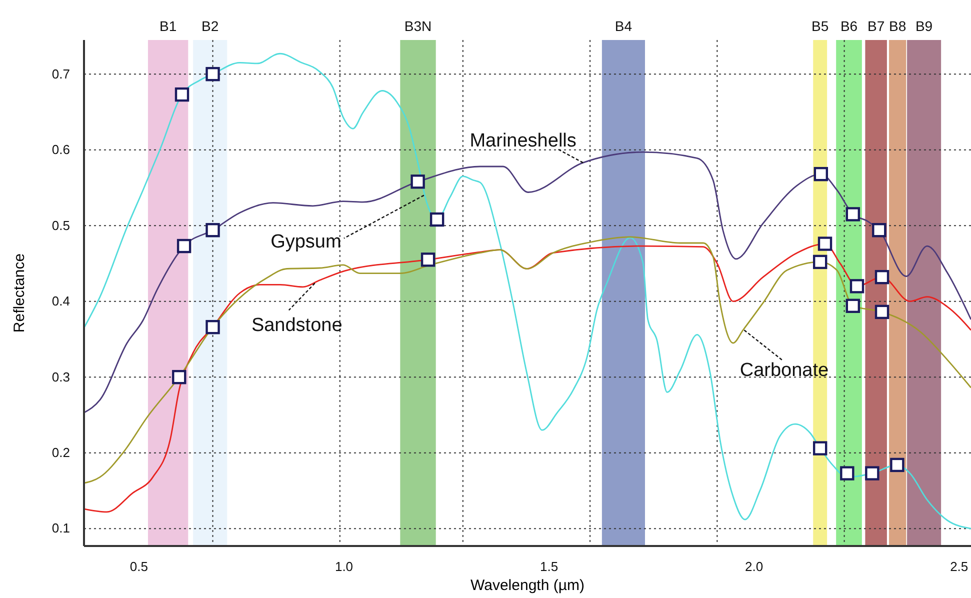 Image resolution: width=971 pixels, height=598 pixels. I want to click on y-tick-label: 0.3, so click(61, 376).